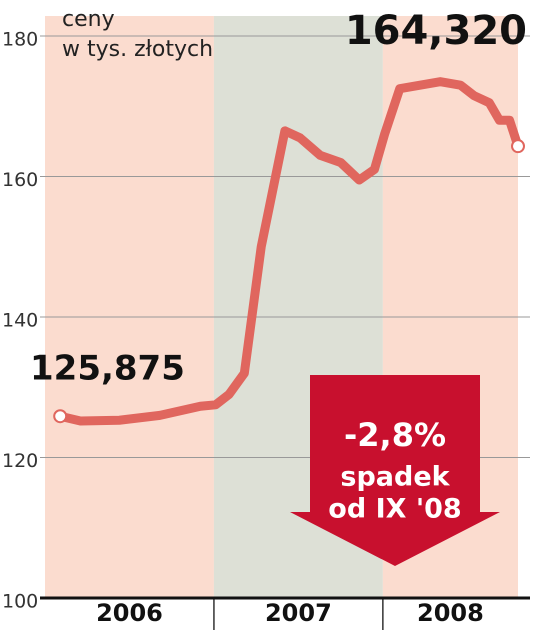  I want to click on y-tick-label: 180, so click(20, 40).